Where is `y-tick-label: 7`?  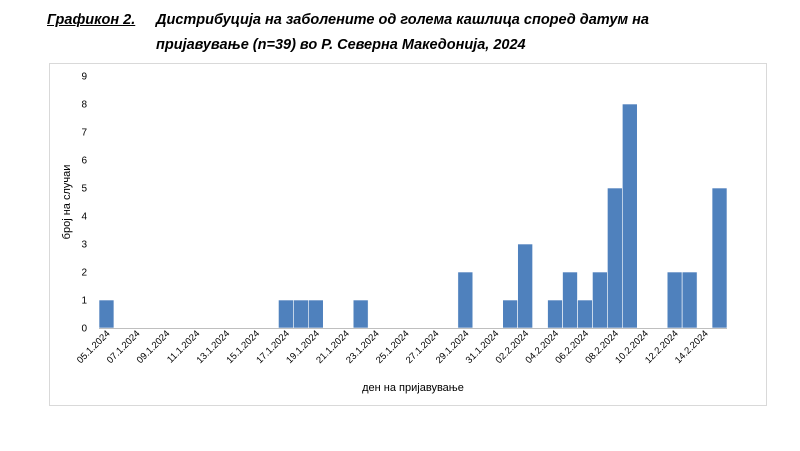
y-tick-label: 7 is located at coordinates (84, 133).